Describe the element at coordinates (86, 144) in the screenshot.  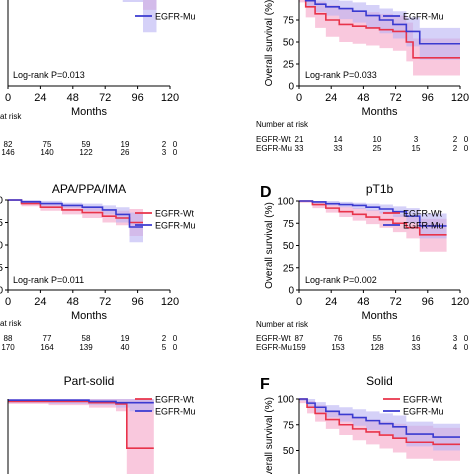
I see `risk-table-value: 59` at that location.